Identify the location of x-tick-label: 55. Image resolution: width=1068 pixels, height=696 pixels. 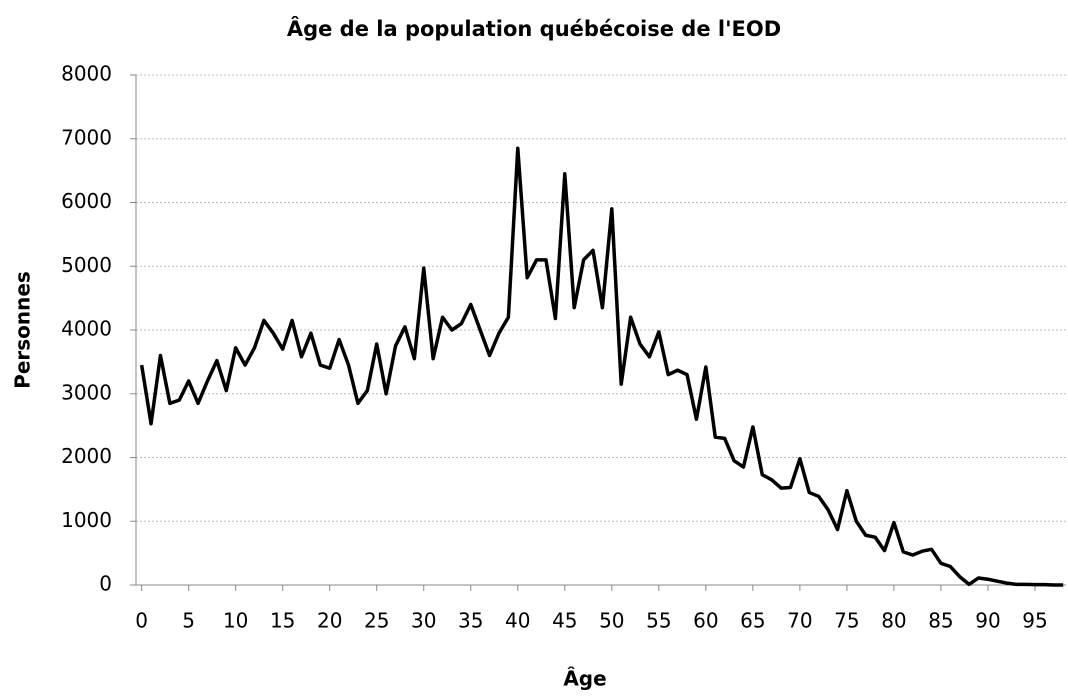
(658, 621).